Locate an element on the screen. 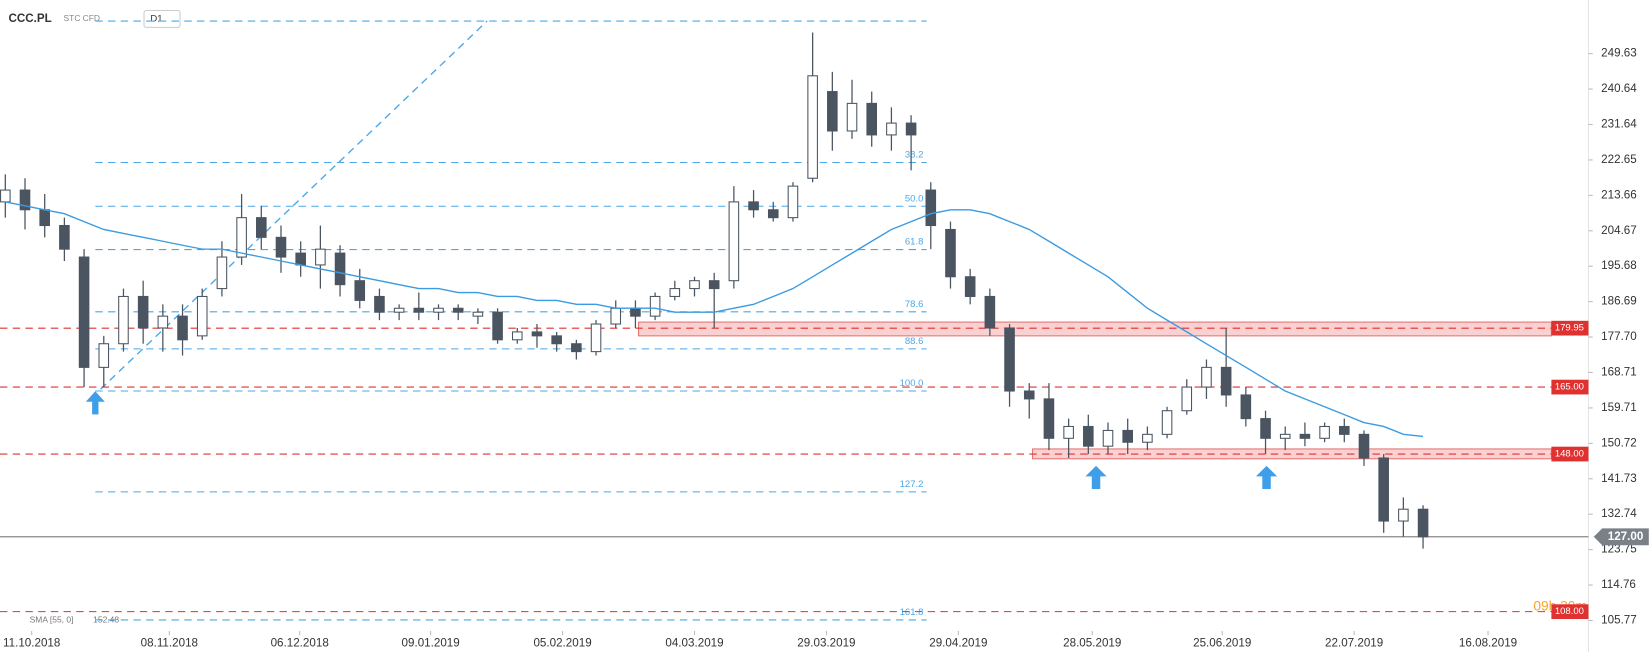 The image size is (1652, 652). y-tick-label: 249.63 is located at coordinates (1619, 53).